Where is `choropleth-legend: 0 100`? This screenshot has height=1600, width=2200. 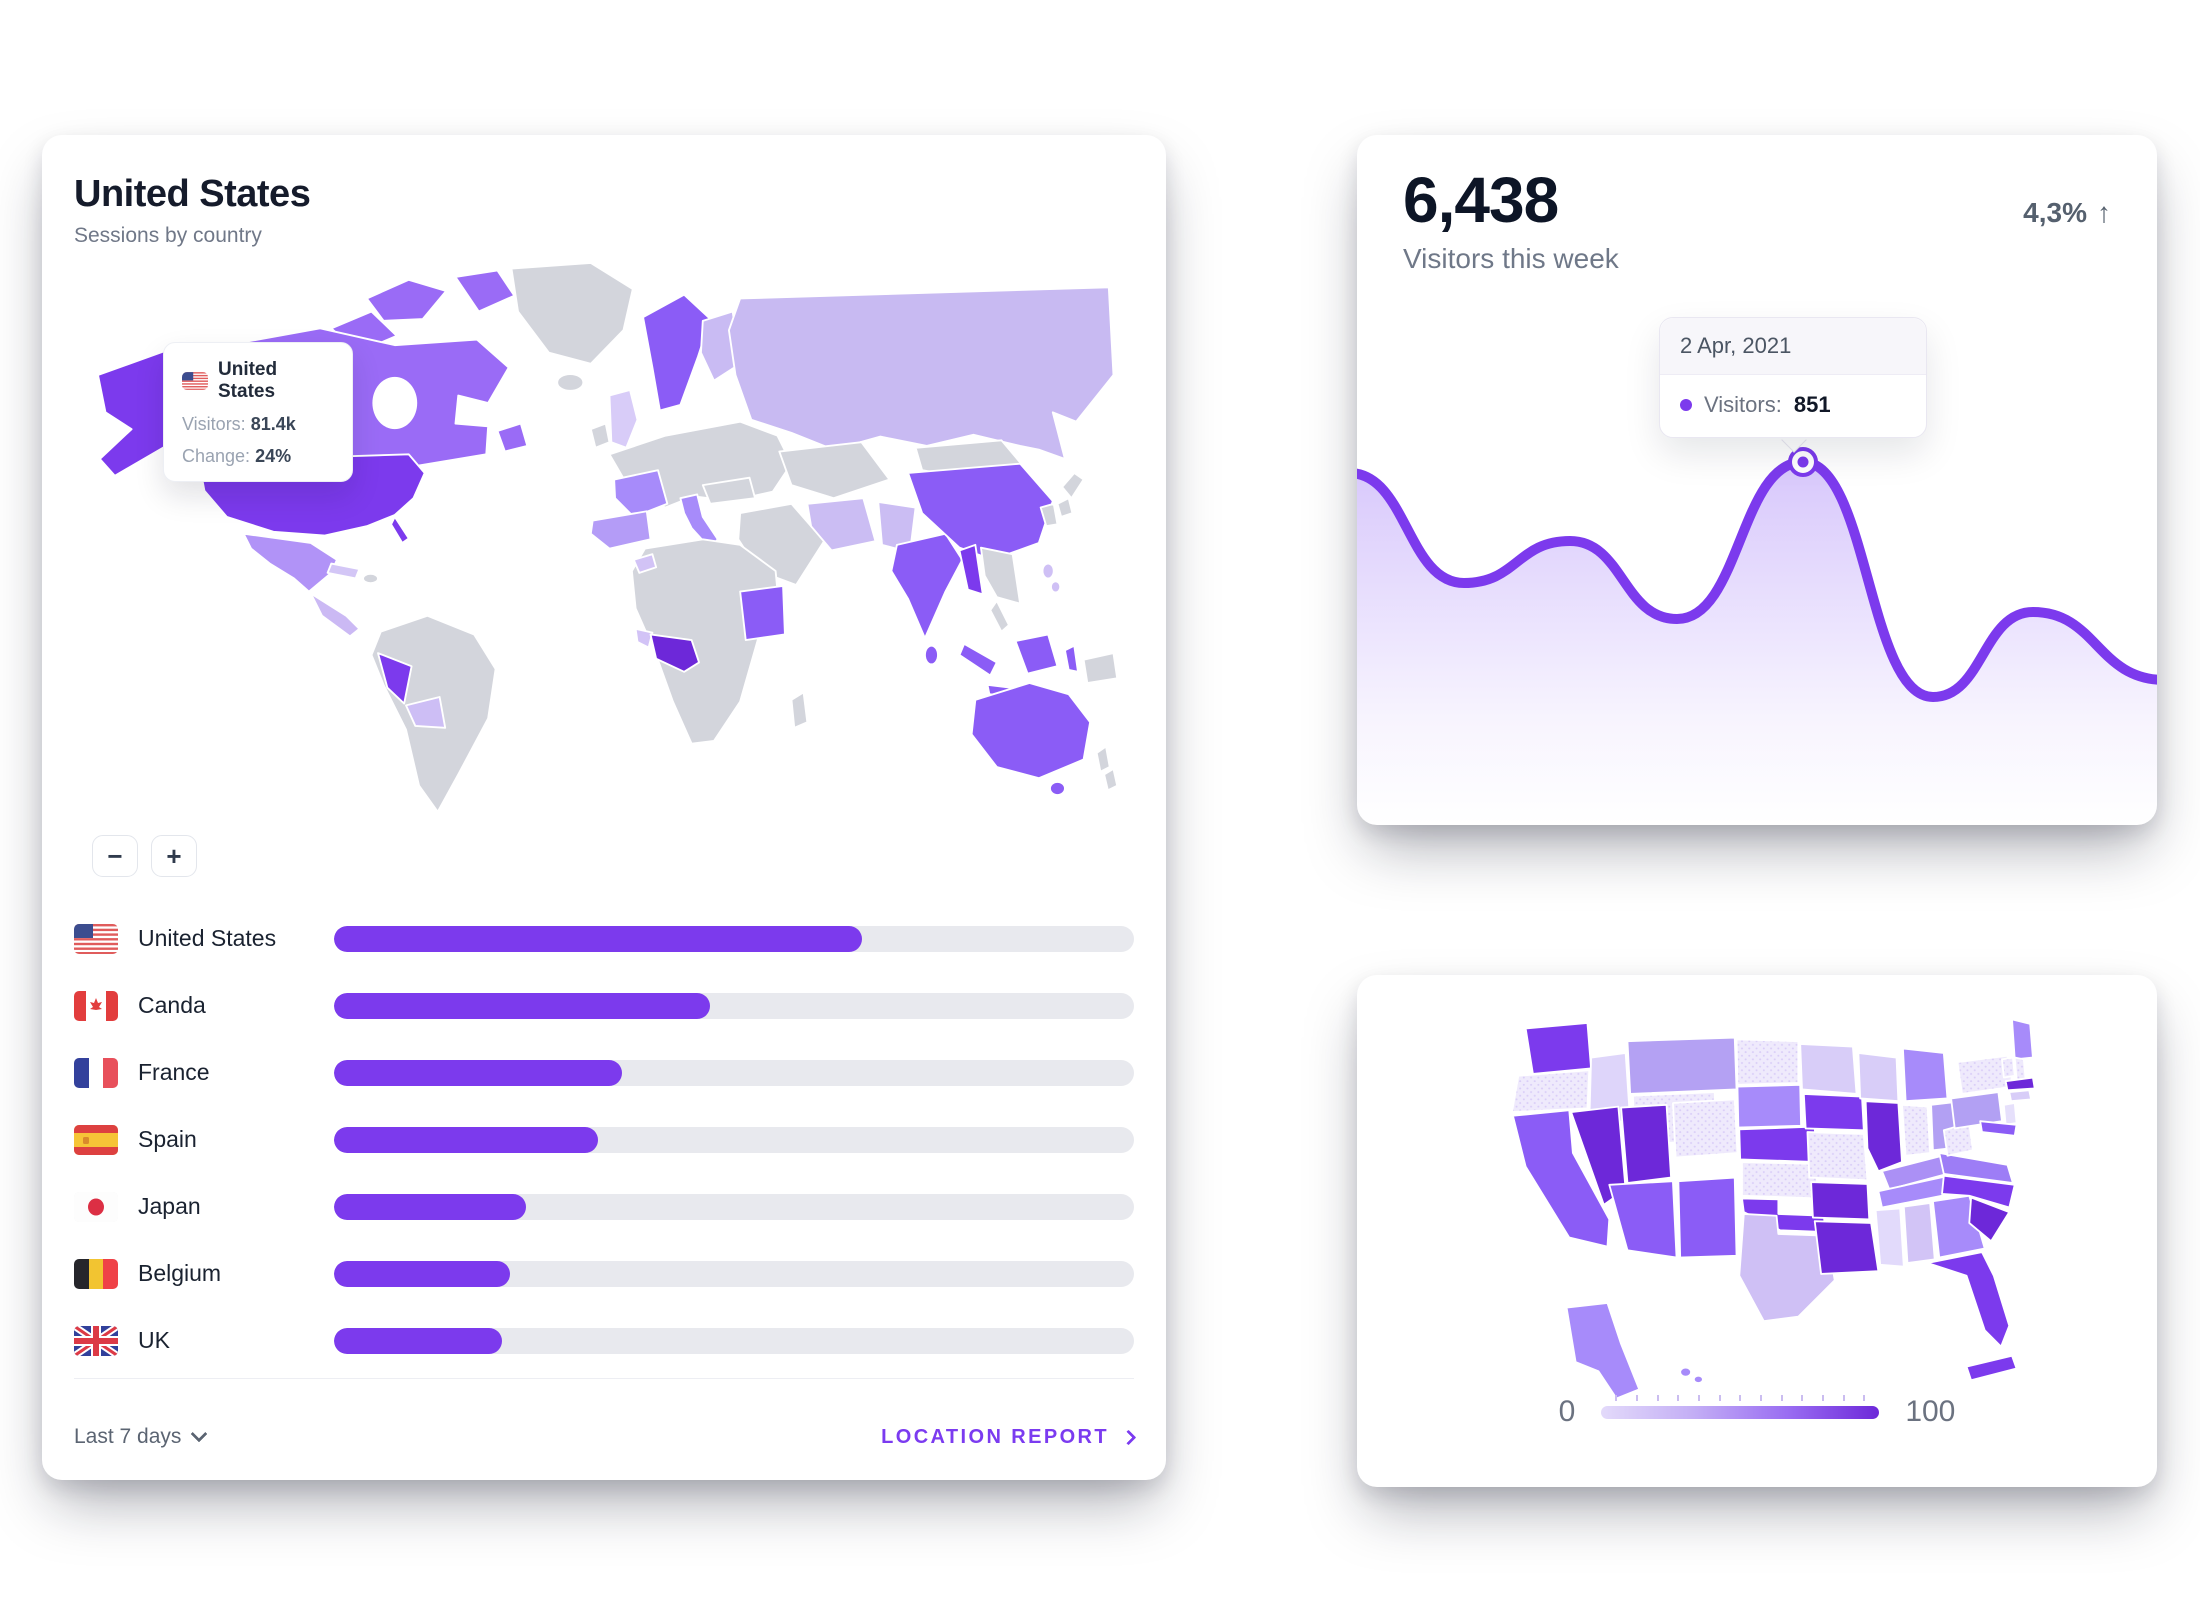 choropleth-legend: 0 100 is located at coordinates (1757, 1411).